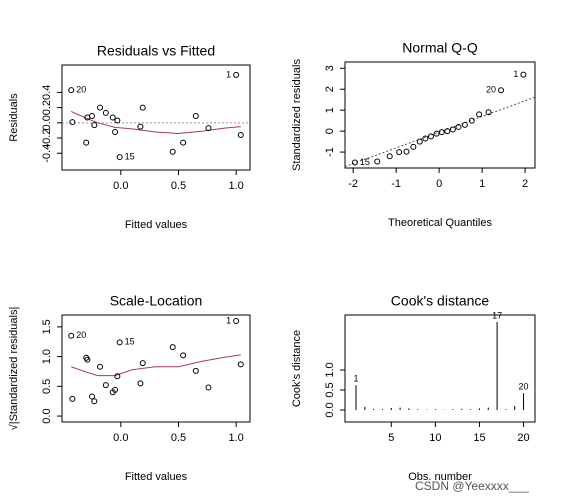  Describe the element at coordinates (440, 223) in the screenshot. I see `x-axis-label: Theoretical Quantiles` at that location.